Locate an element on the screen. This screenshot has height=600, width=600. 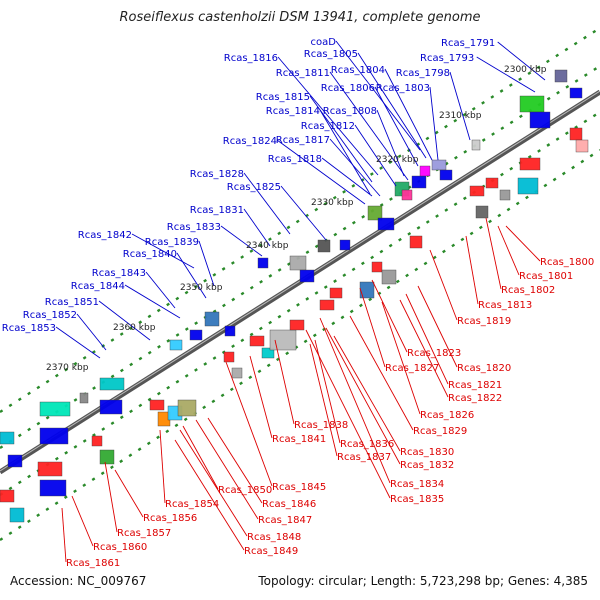
gene-label-rcas-1840: Rcas_1840 is located at coordinates (150, 254).